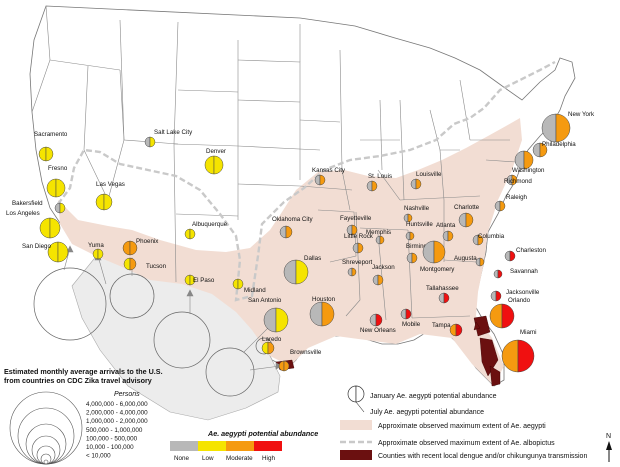  What do you see at coordinates (117, 413) in the screenshot?
I see `arrivals-class-label: 2,000,000 - 4,000,000` at bounding box center [117, 413].